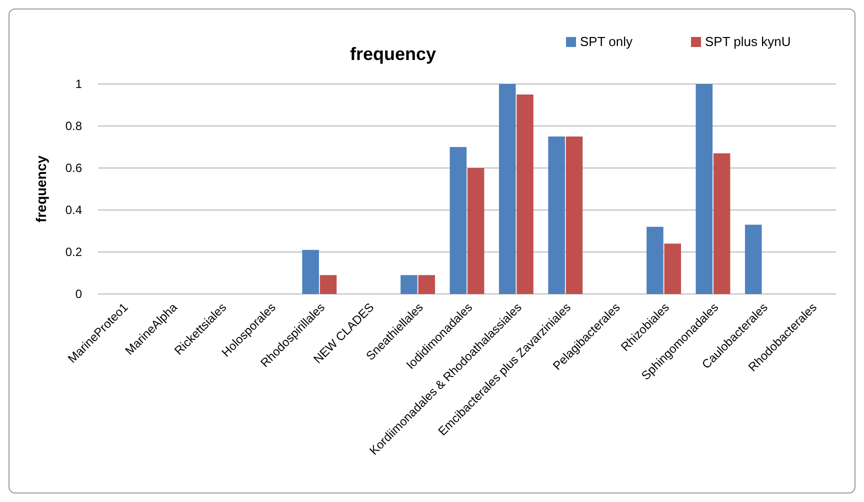 Image resolution: width=864 pixels, height=502 pixels. Describe the element at coordinates (73, 168) in the screenshot. I see `y-tick-label: 0.6` at that location.